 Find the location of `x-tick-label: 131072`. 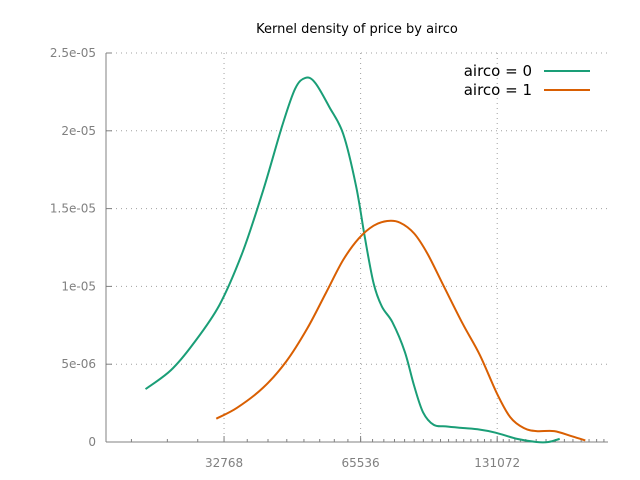

x-tick-label: 131072 is located at coordinates (497, 463).